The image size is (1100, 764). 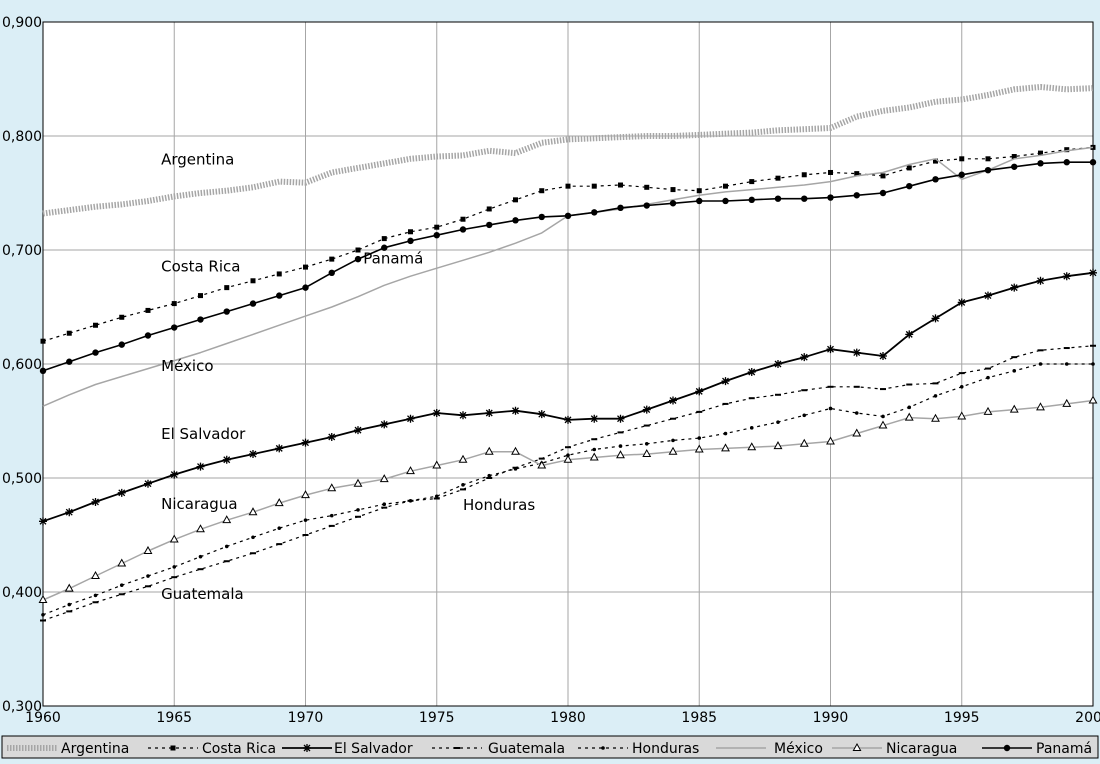 I want to click on x-tick-label: 1970, so click(x=306, y=718).